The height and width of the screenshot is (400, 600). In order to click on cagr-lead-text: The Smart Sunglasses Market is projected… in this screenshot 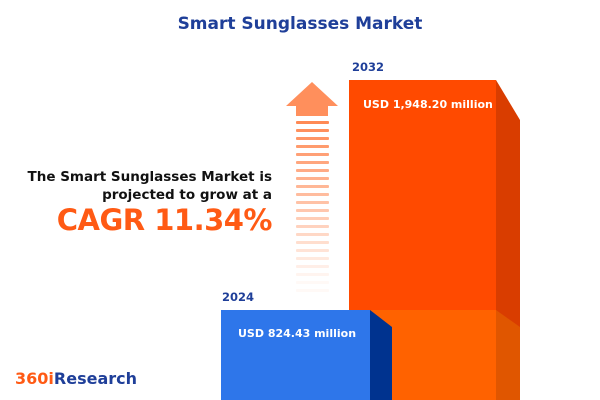, I will do `click(150, 186)`.